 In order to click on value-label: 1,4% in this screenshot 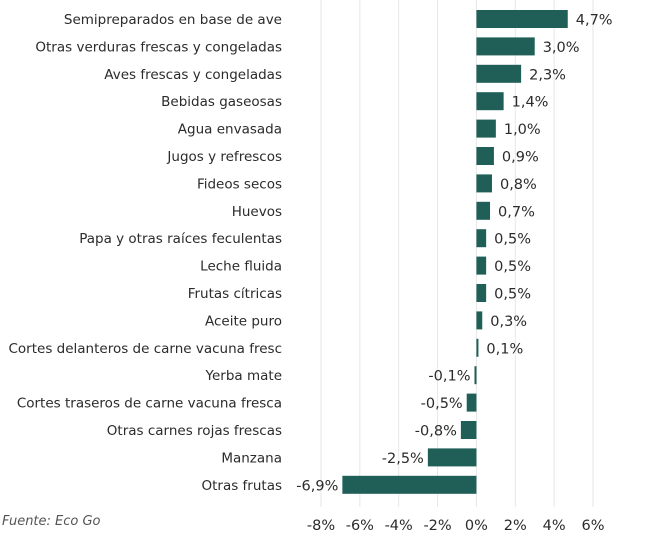, I will do `click(530, 103)`.